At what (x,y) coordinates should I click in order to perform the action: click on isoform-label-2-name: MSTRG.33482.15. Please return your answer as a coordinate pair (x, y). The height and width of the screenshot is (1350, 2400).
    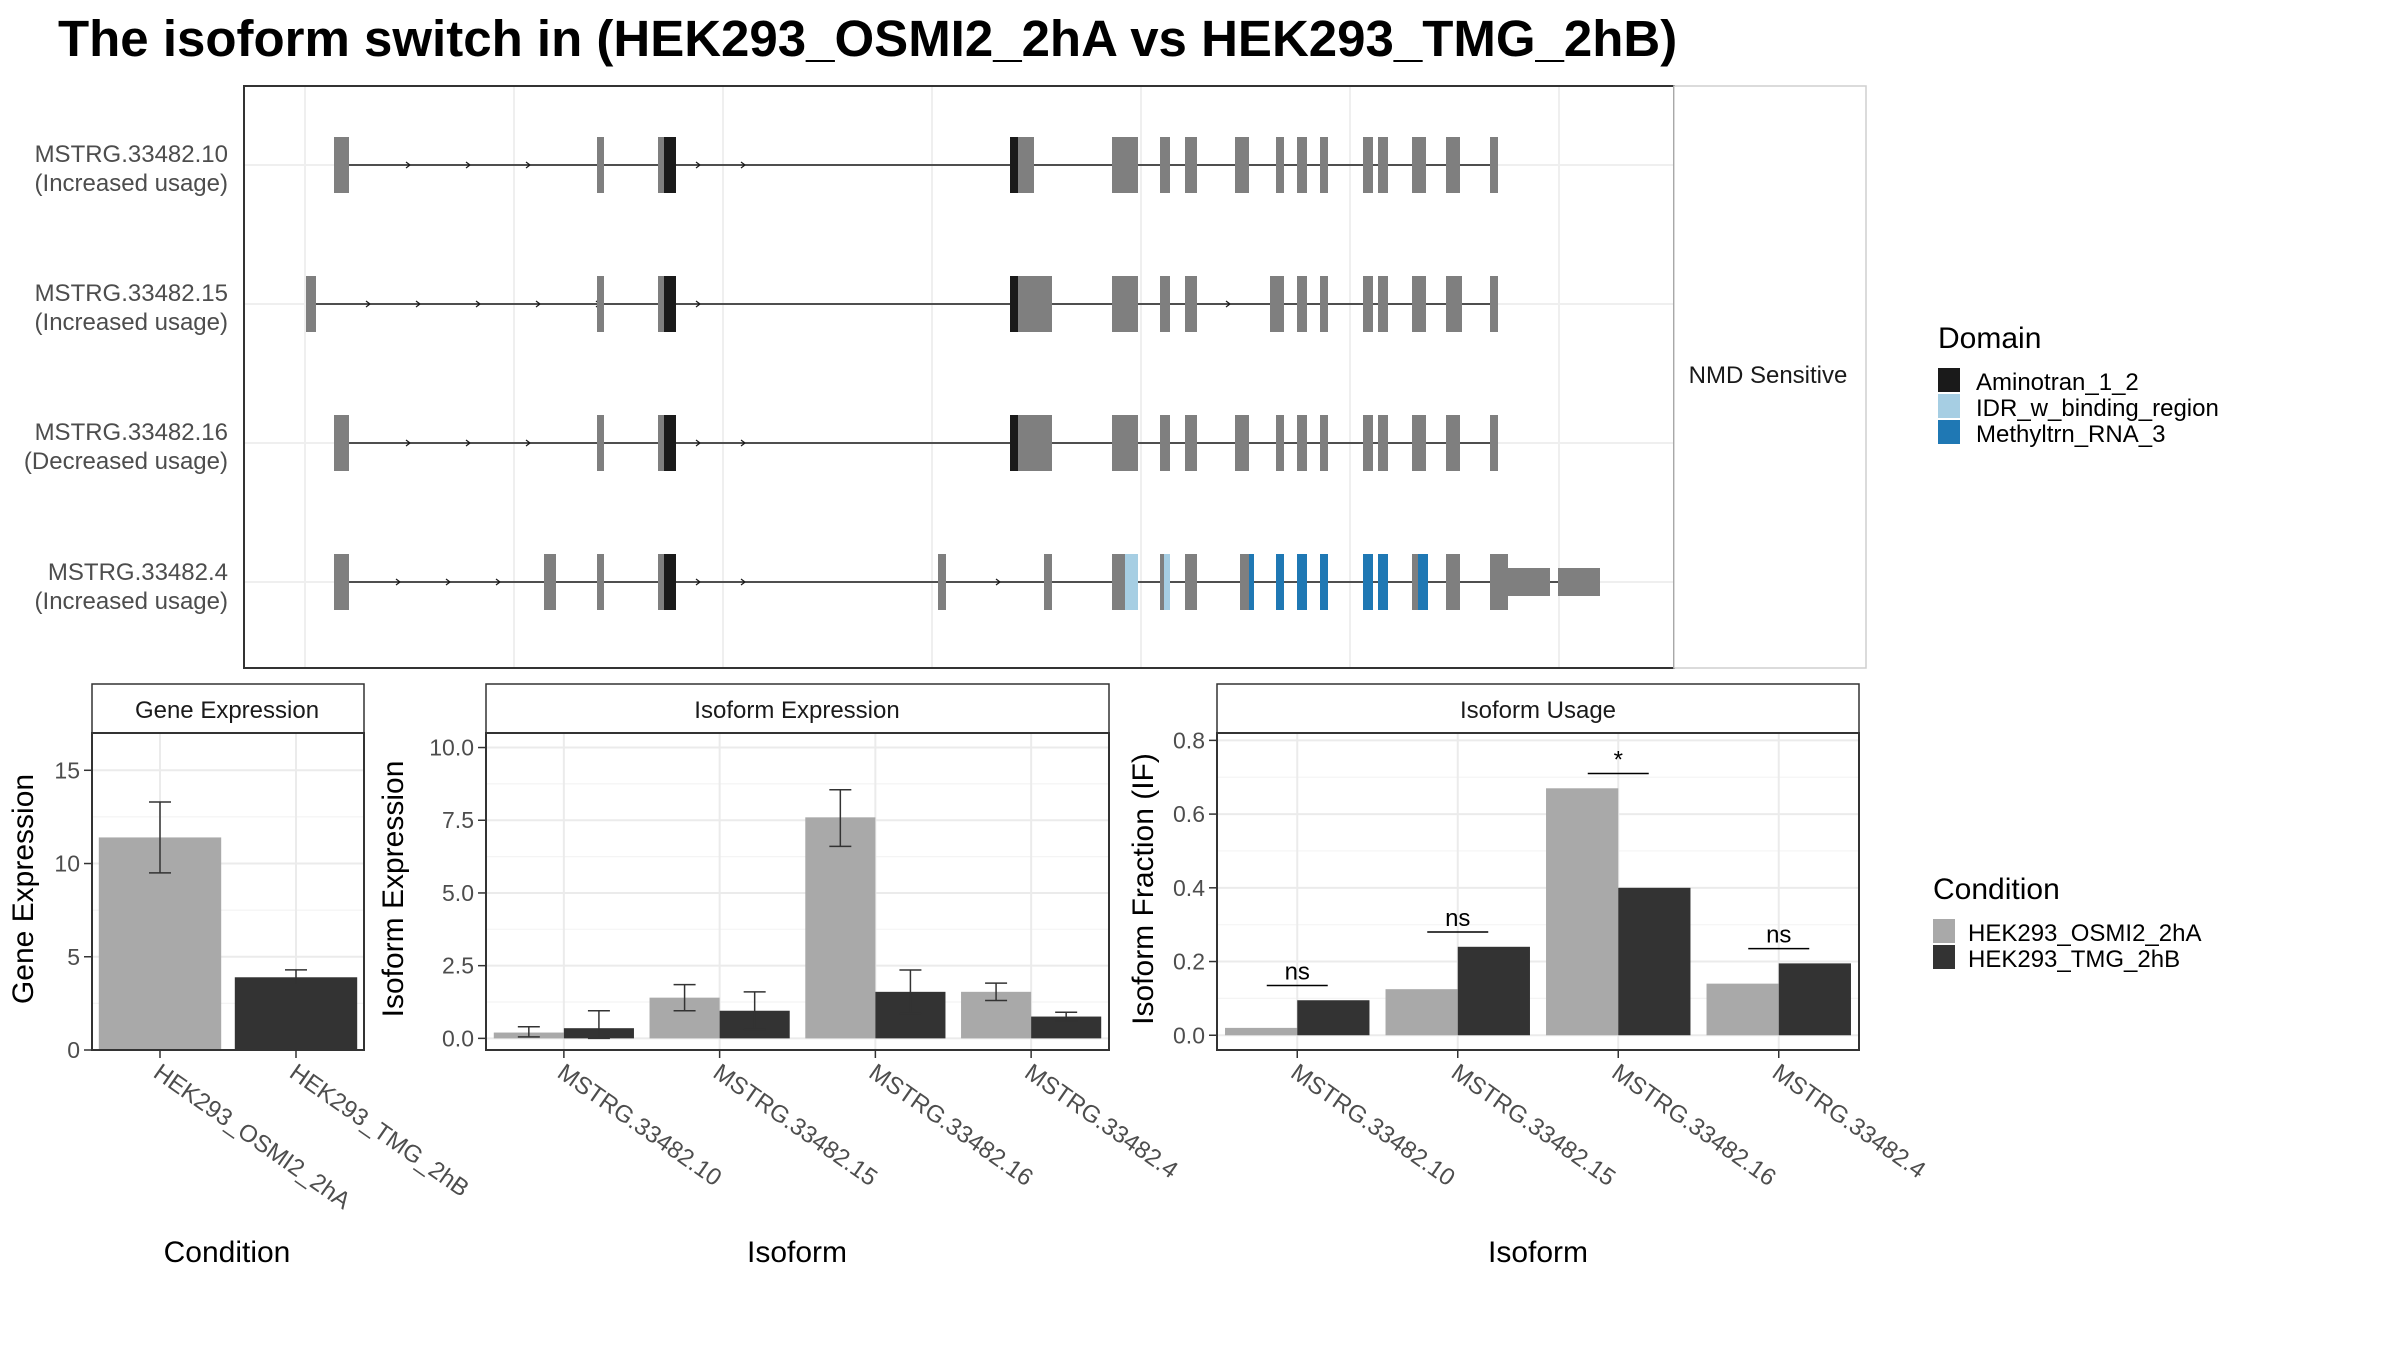
    Looking at the image, I should click on (131, 293).